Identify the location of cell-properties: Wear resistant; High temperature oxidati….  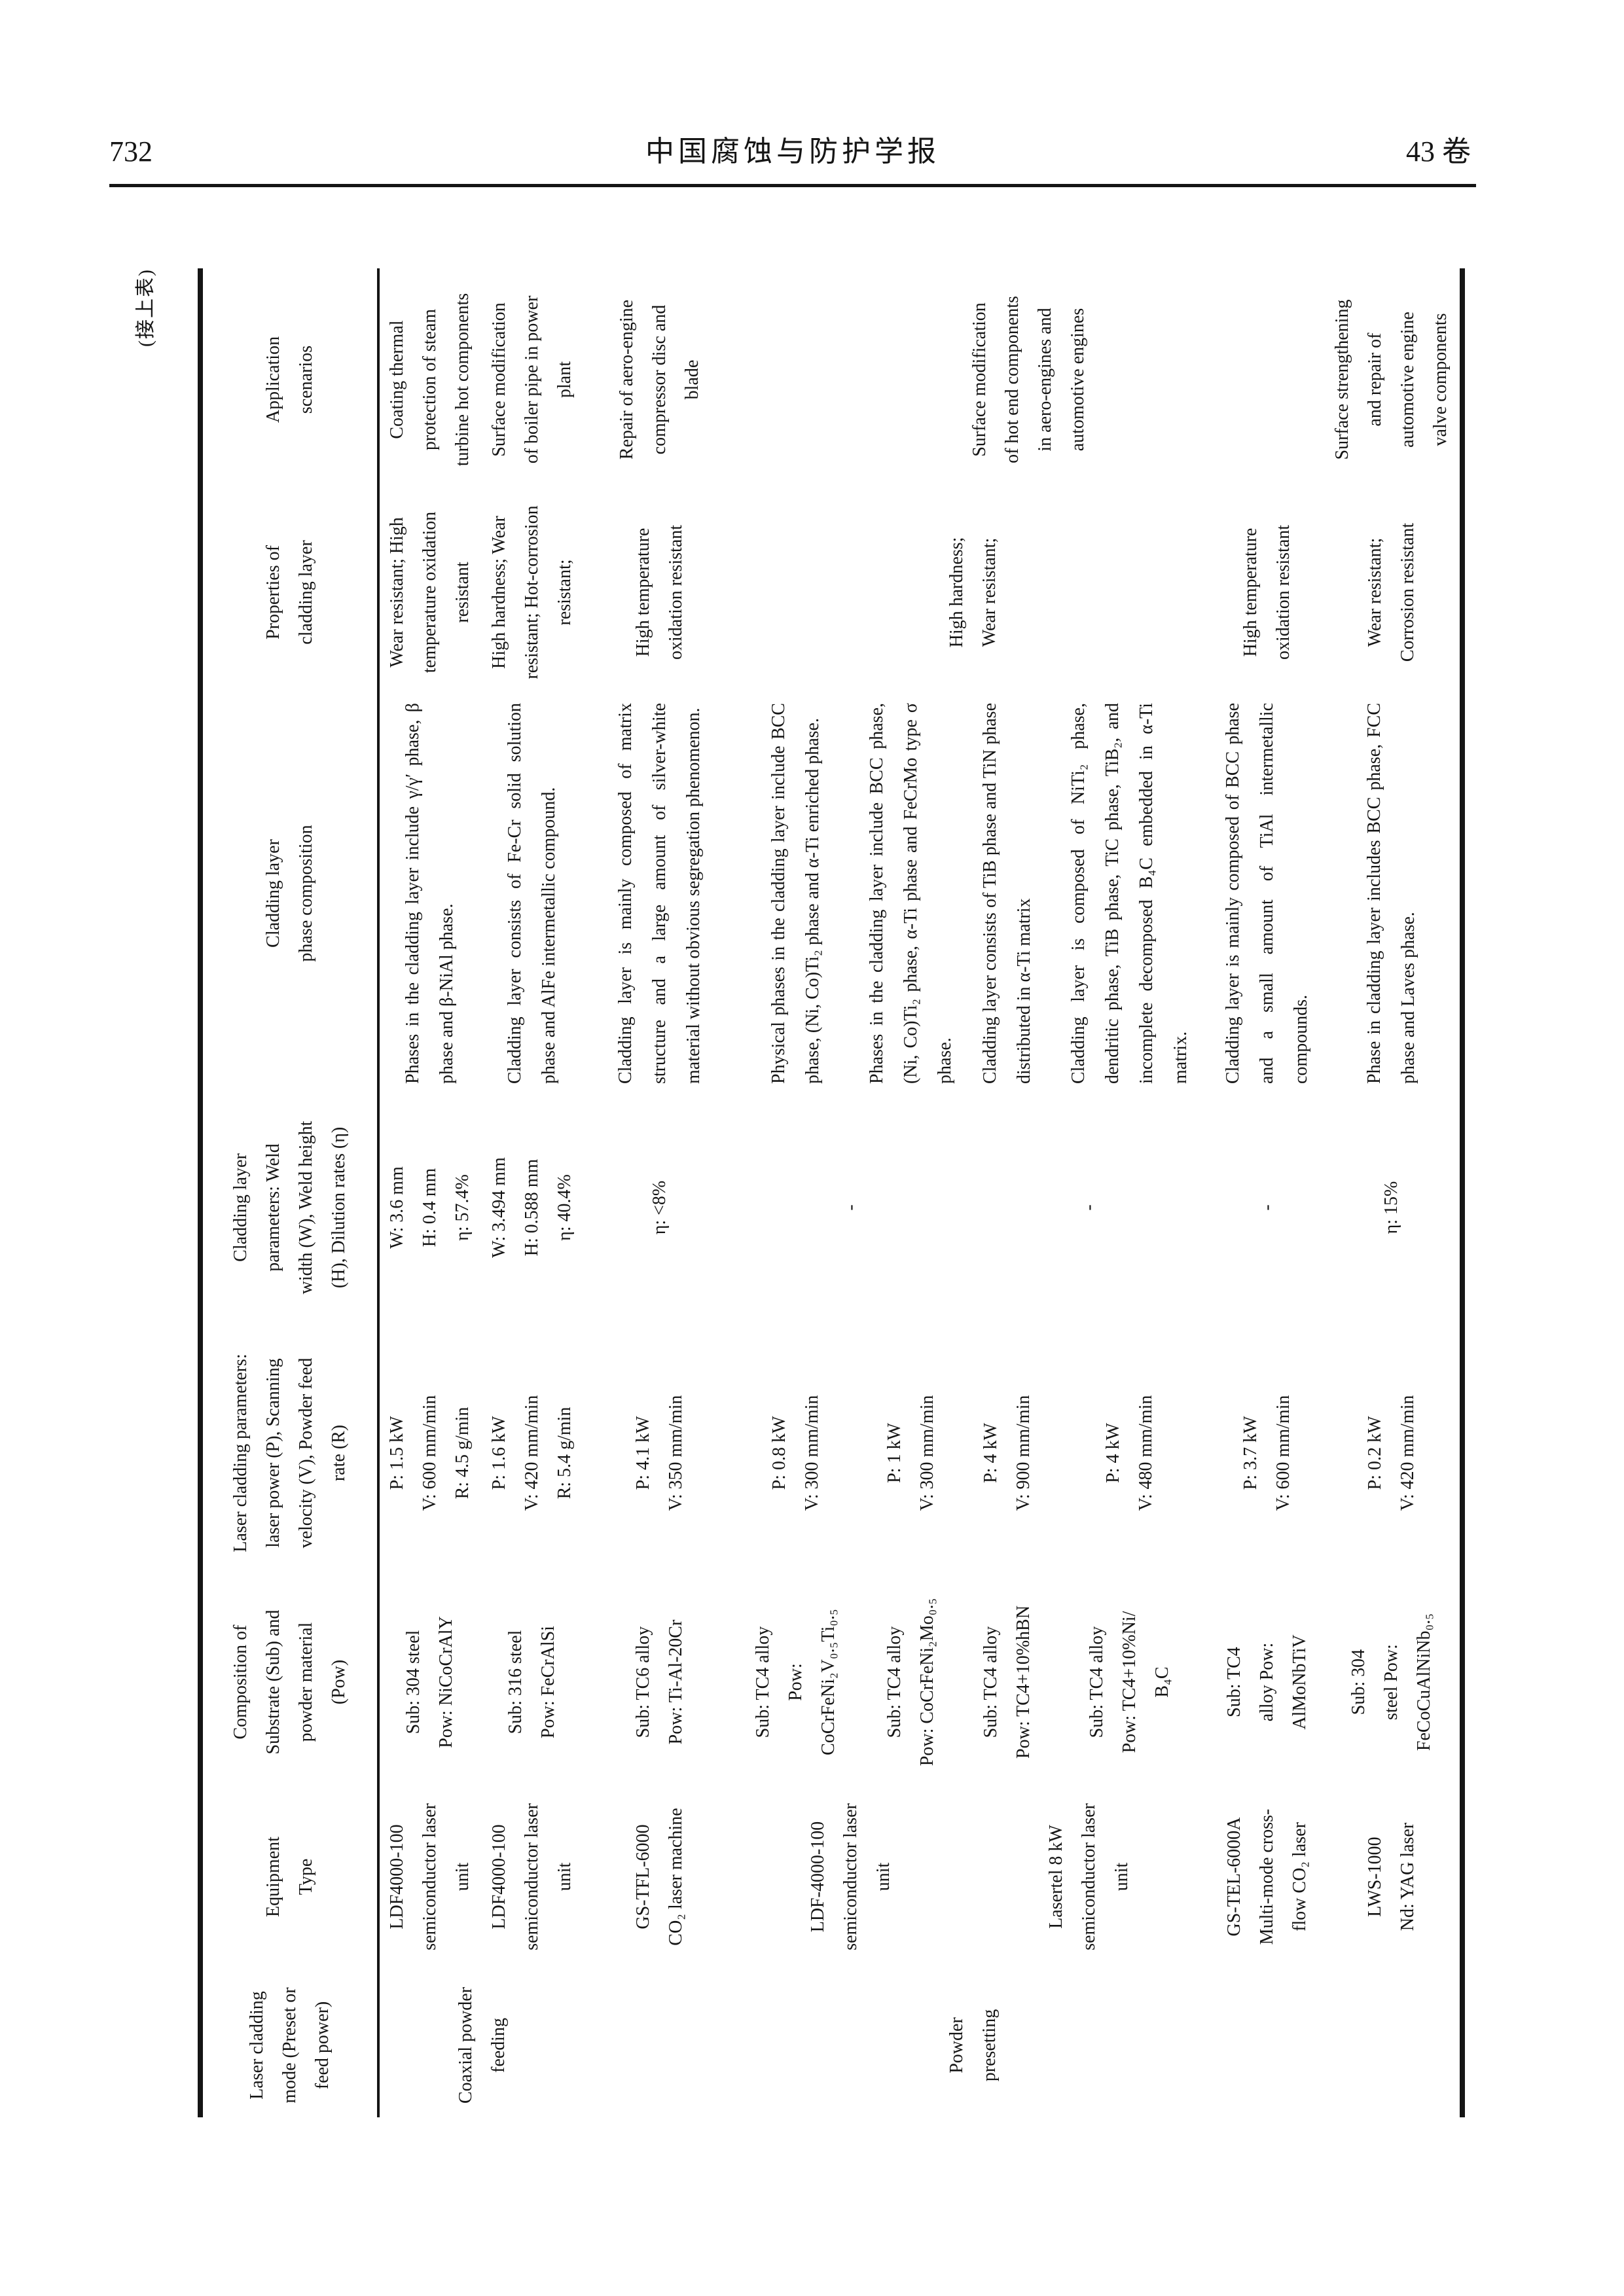
(429, 592).